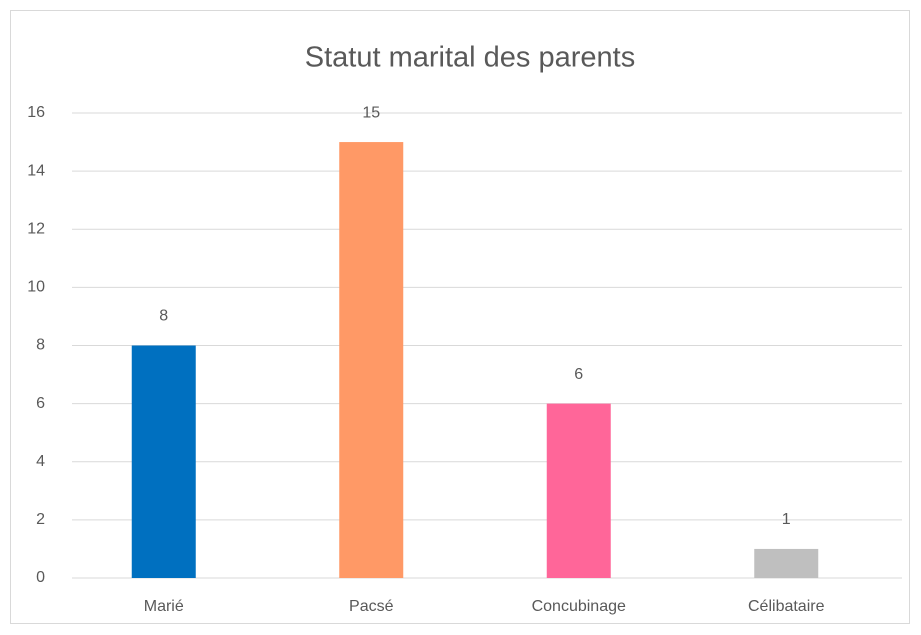  I want to click on data-label: 1, so click(786, 519).